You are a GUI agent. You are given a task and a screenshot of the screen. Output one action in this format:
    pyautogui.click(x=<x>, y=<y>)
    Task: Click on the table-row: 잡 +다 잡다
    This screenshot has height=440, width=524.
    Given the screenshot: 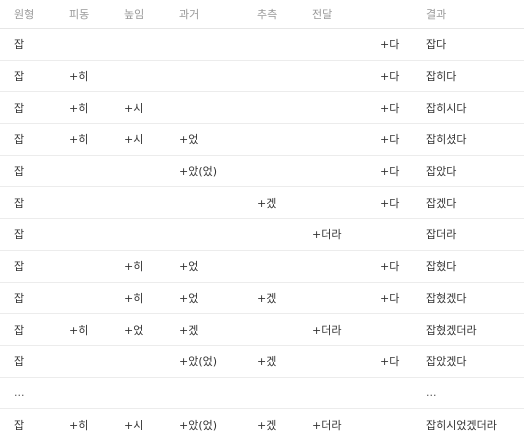 What is the action you would take?
    pyautogui.click(x=262, y=44)
    